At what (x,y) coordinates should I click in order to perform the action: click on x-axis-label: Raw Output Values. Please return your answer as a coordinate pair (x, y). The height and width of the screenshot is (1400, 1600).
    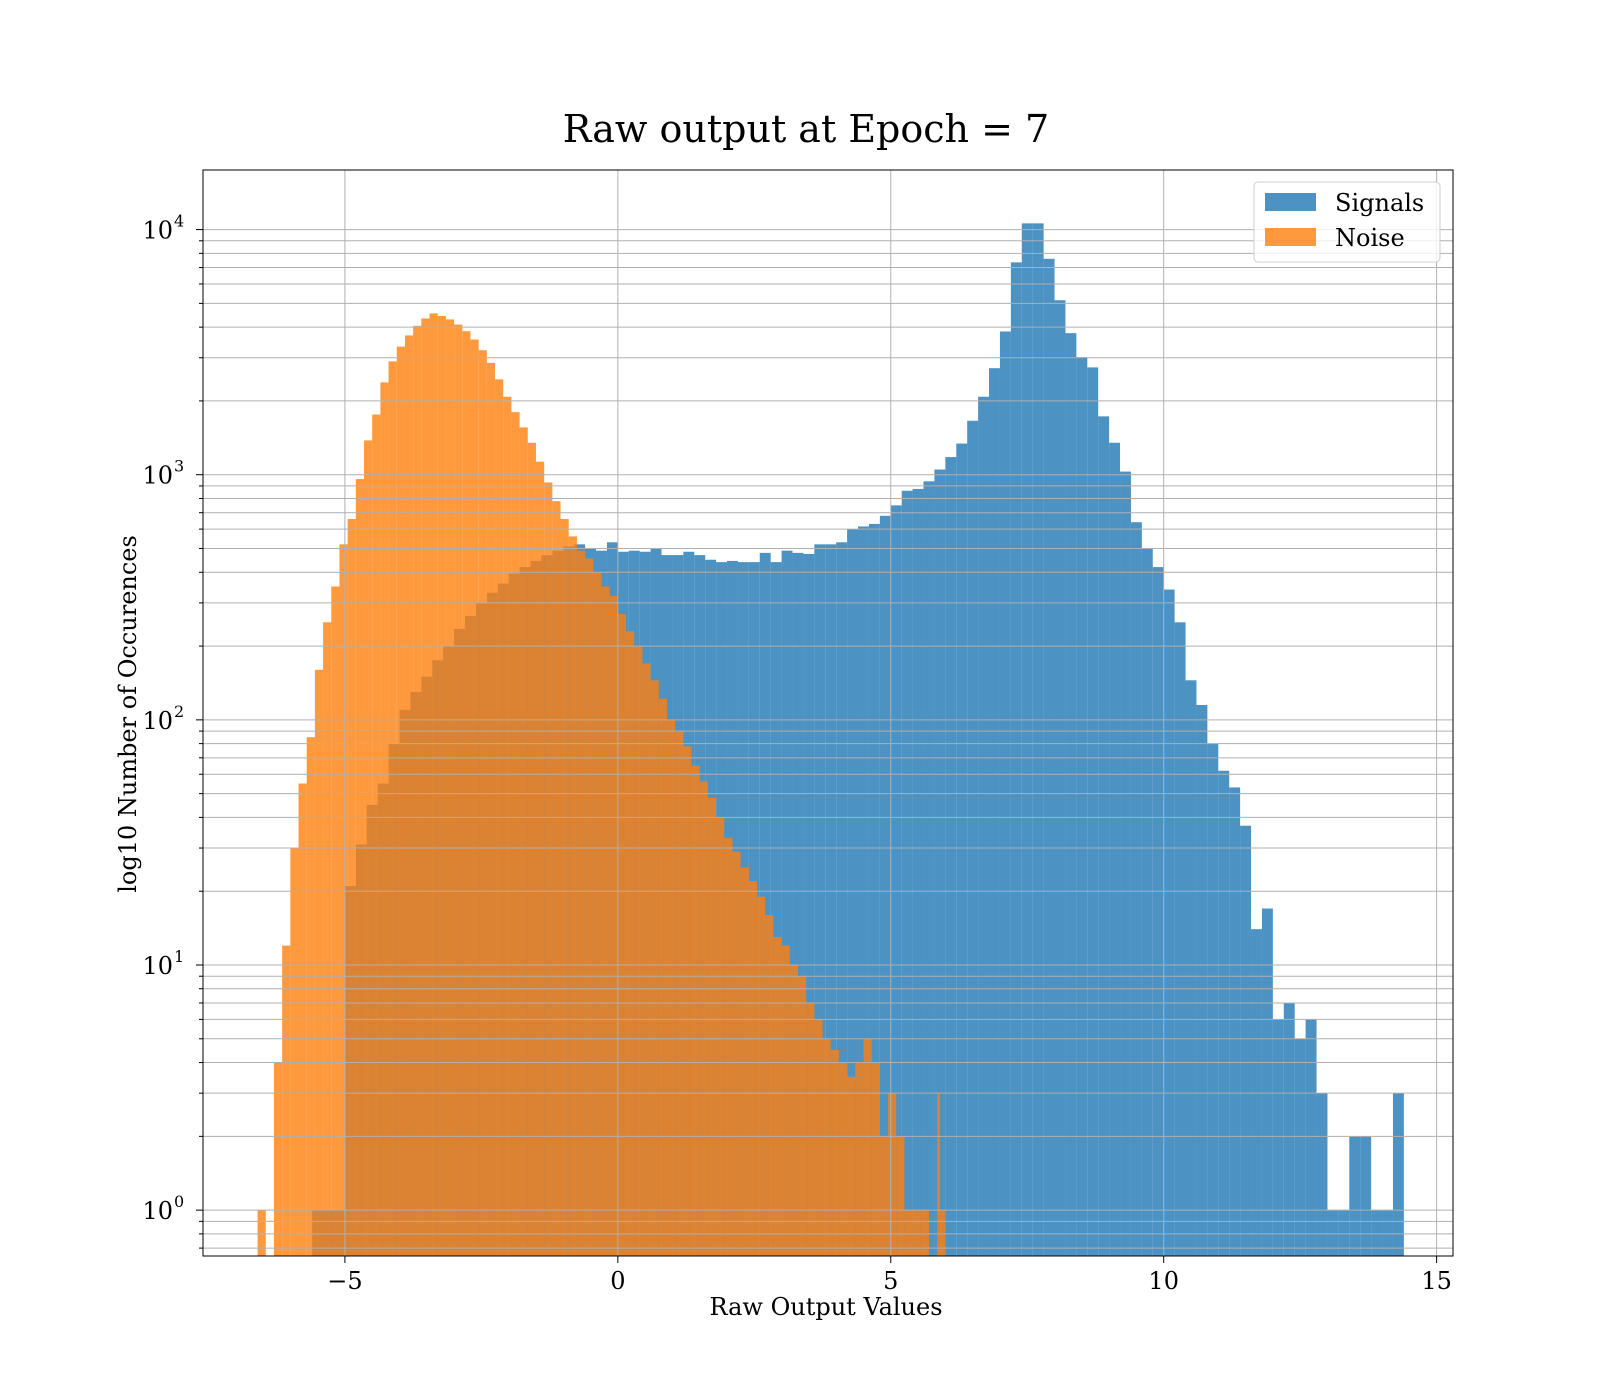
    Looking at the image, I should click on (825, 1307).